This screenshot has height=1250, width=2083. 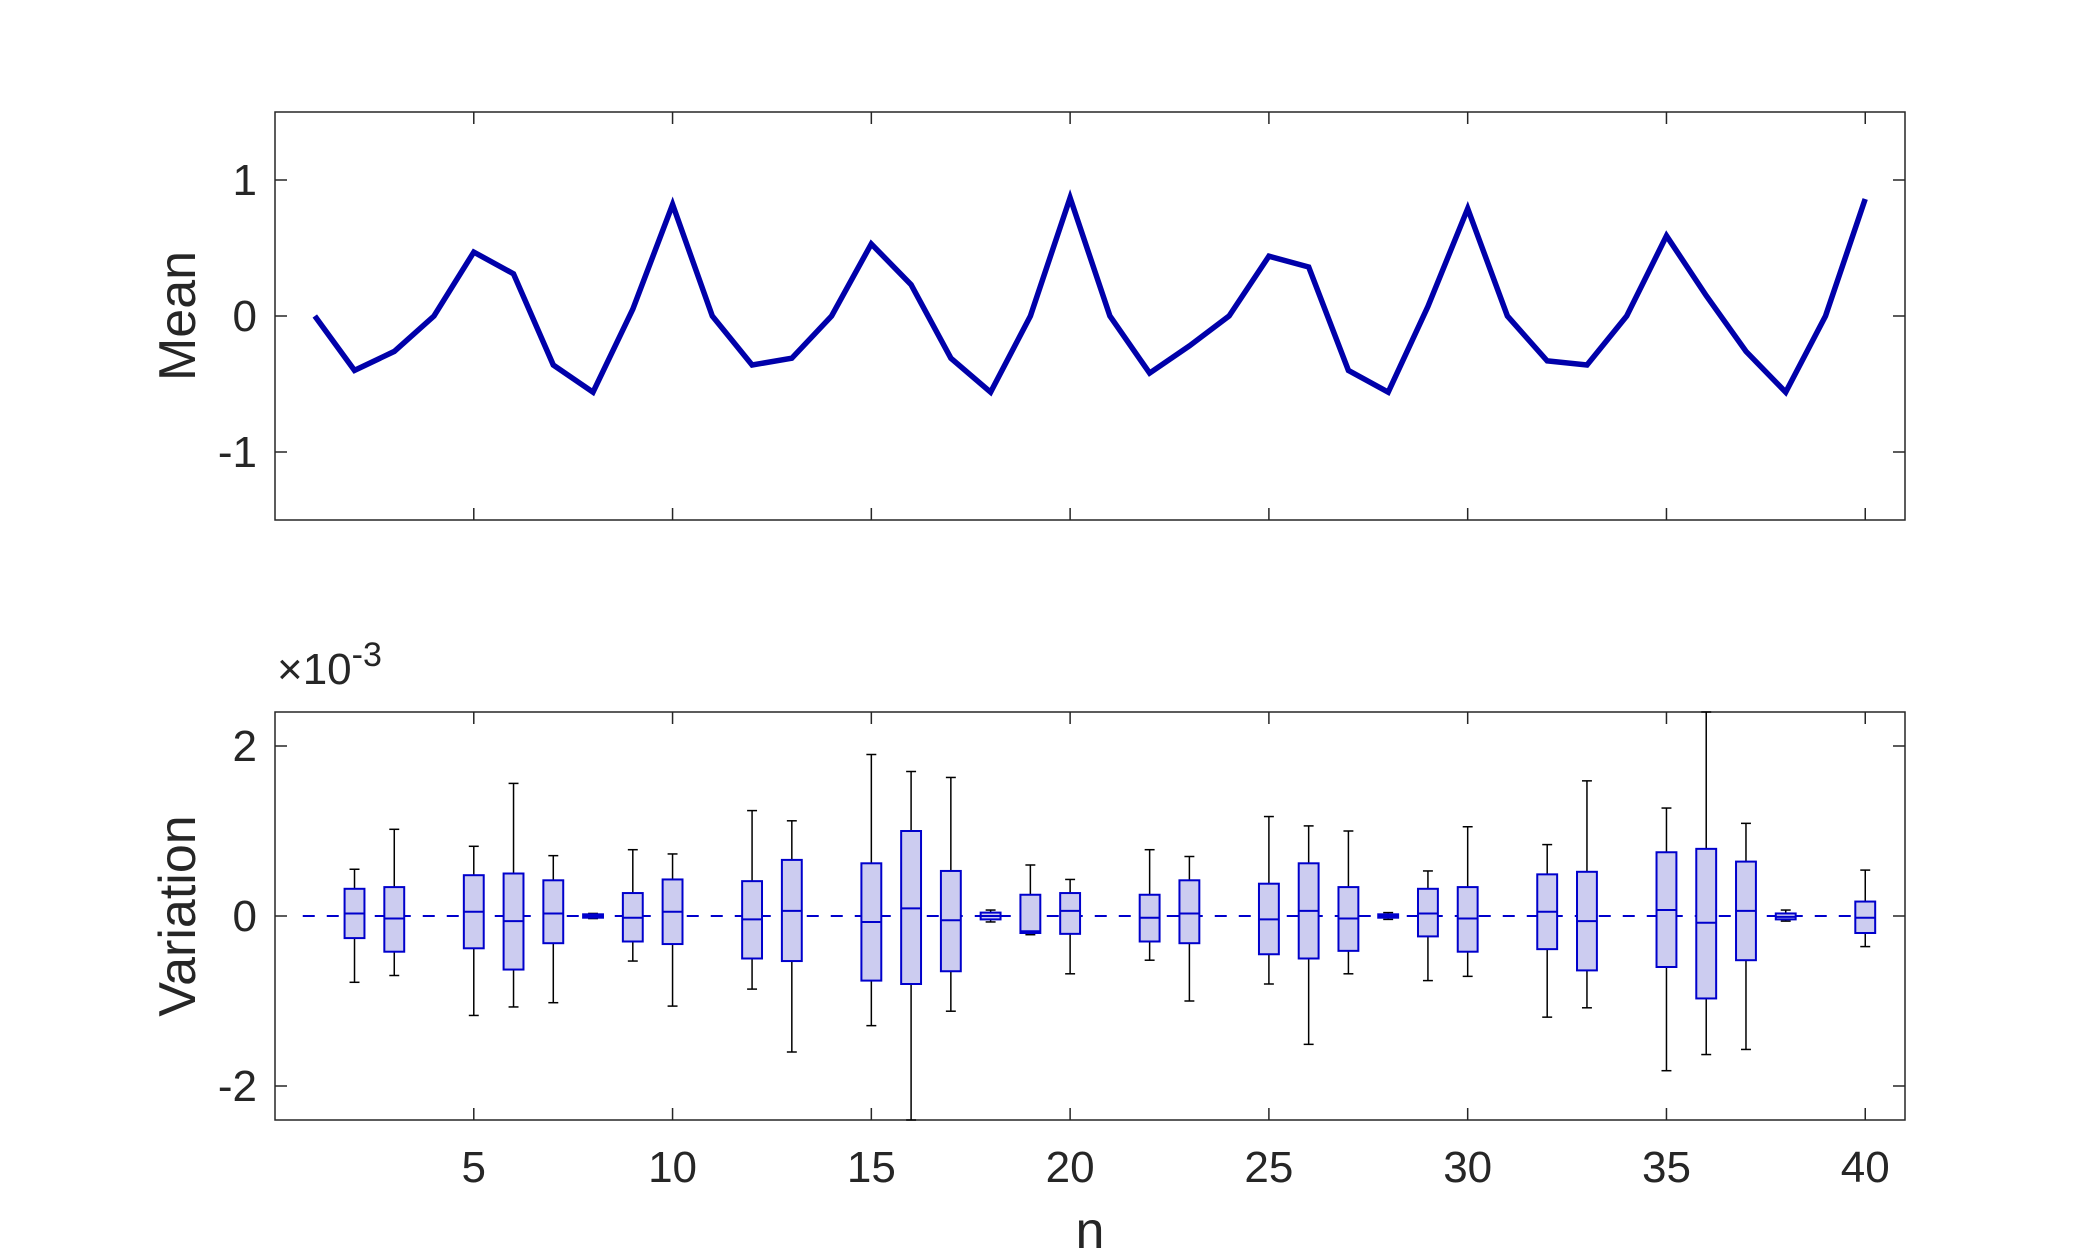 What do you see at coordinates (1467, 1167) in the screenshot?
I see `variation-xtick-label: 30` at bounding box center [1467, 1167].